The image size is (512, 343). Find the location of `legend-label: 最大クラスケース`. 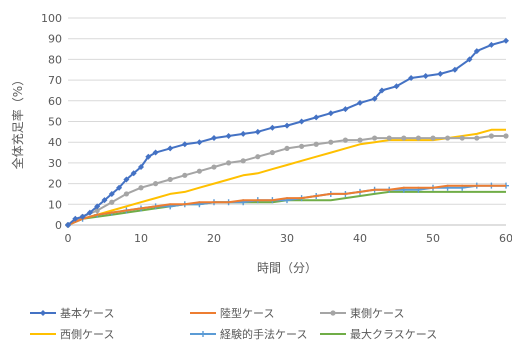

legend-label: 最大クラスケース is located at coordinates (393, 334).